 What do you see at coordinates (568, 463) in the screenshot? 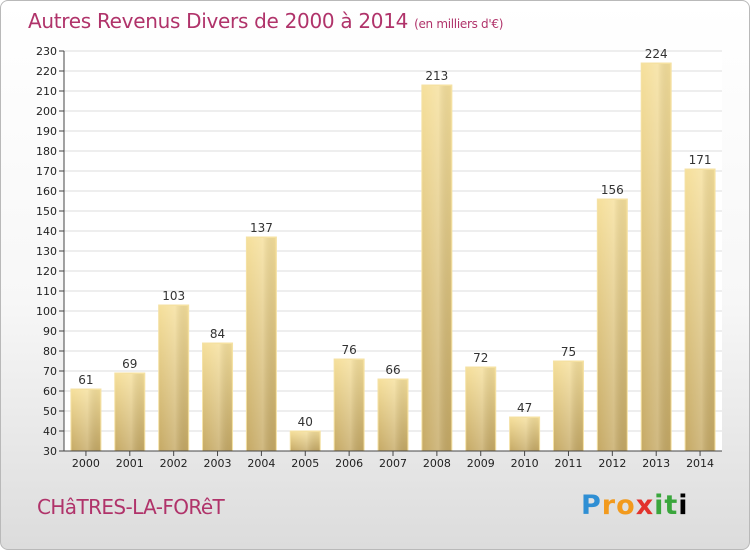
I see `x-tick-label-2011: 2011` at bounding box center [568, 463].